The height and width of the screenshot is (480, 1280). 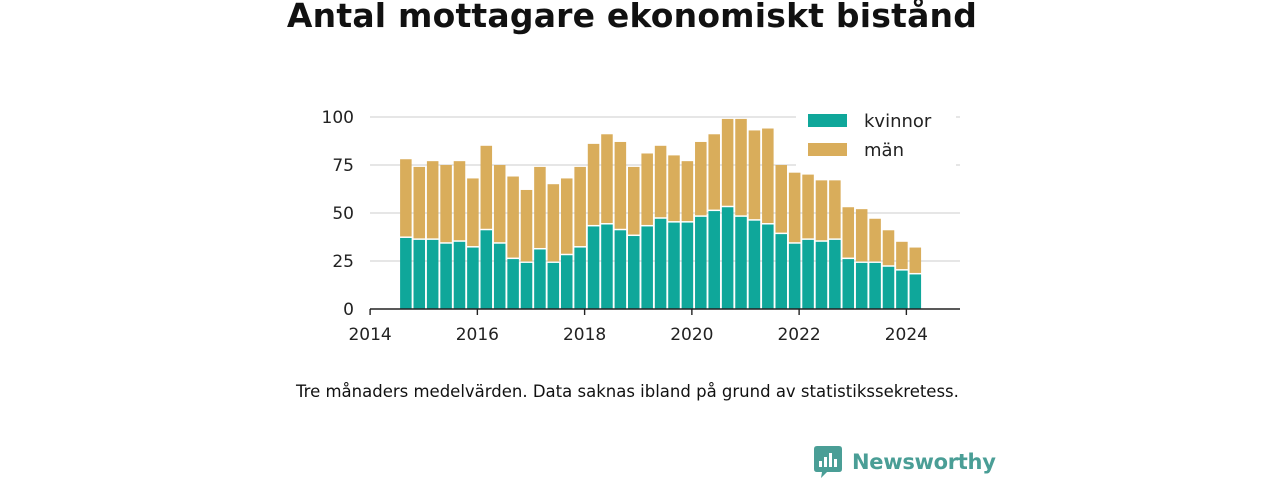 What do you see at coordinates (898, 121) in the screenshot?
I see `legend-label-kvinnor: kvinnor` at bounding box center [898, 121].